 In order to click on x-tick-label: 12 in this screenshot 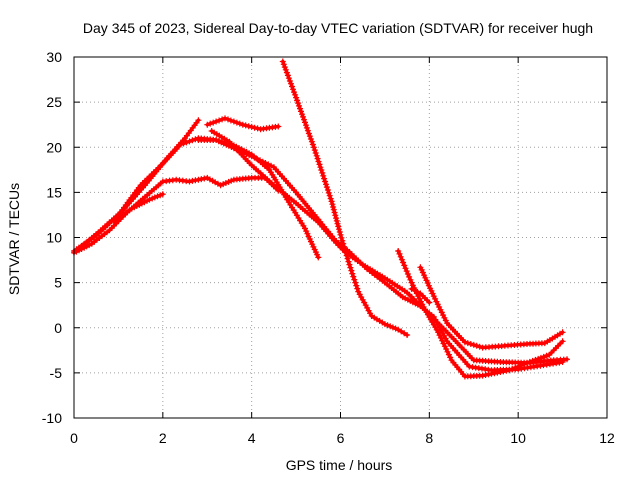, I will do `click(607, 438)`.